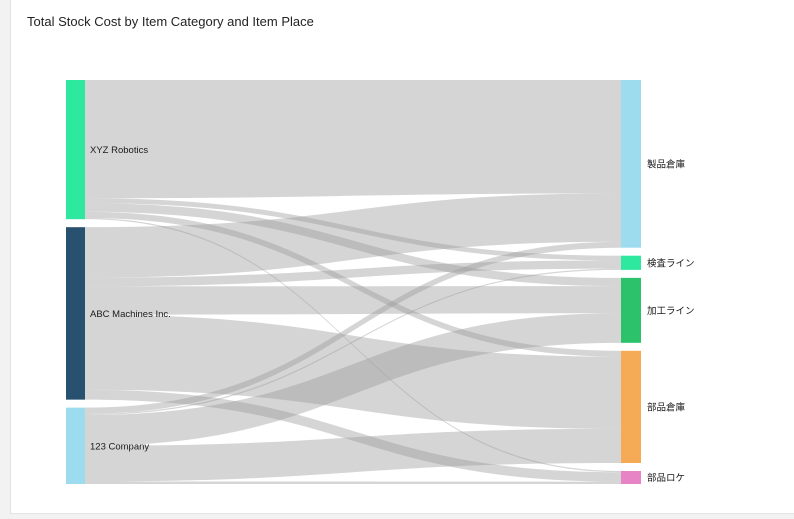 The image size is (794, 519). I want to click on sankey-node-label-xyz: XYZ Robotics, so click(119, 150).